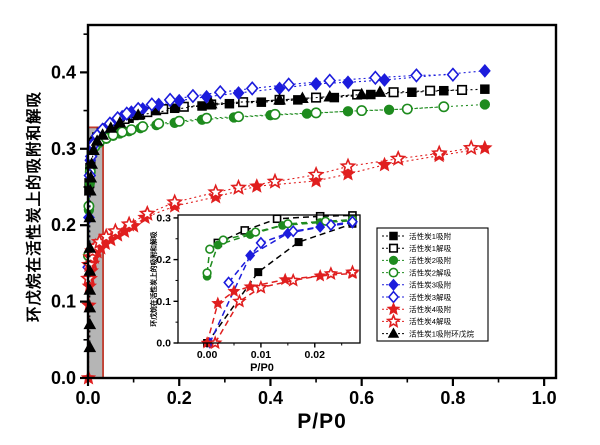  Describe the element at coordinates (417, 320) in the screenshot. I see `legend-item-ac4-desorption: 活性炭4解吸` at that location.